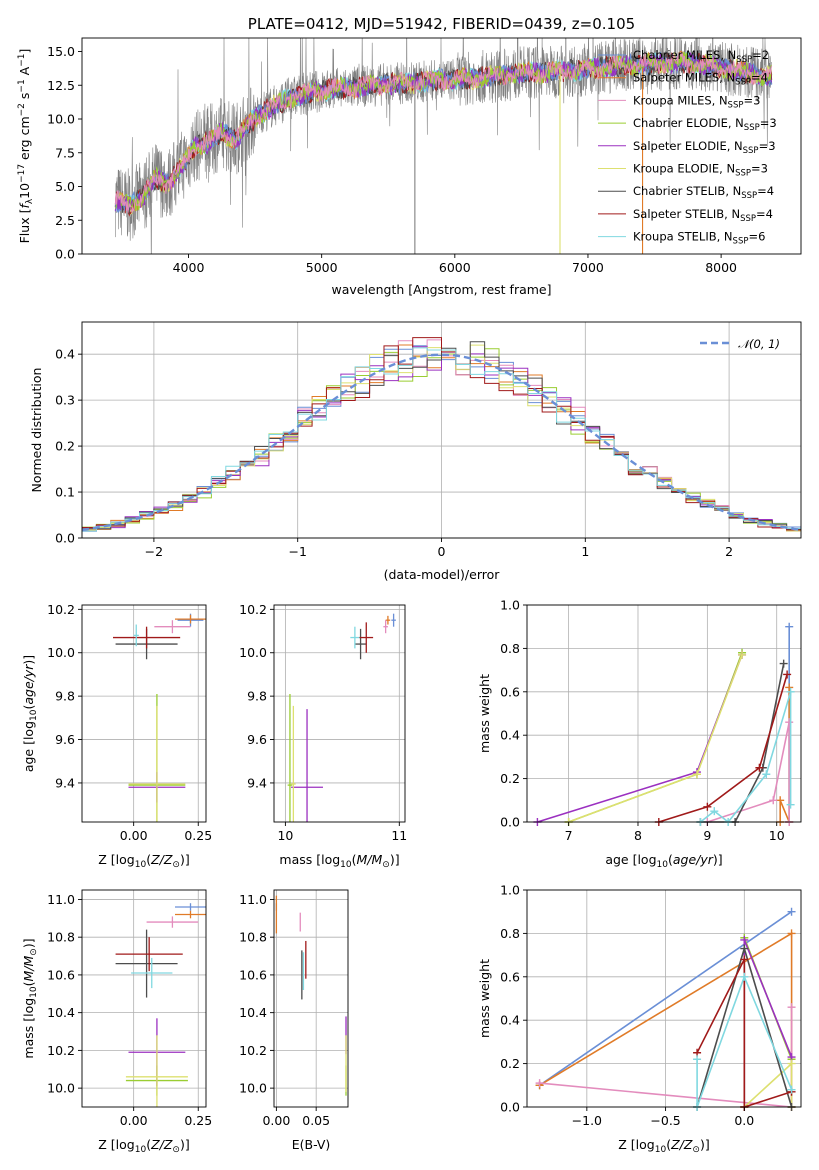 Image resolution: width=819 pixels, height=1170 pixels. Describe the element at coordinates (399, 835) in the screenshot. I see `x-tick-label: 11` at that location.